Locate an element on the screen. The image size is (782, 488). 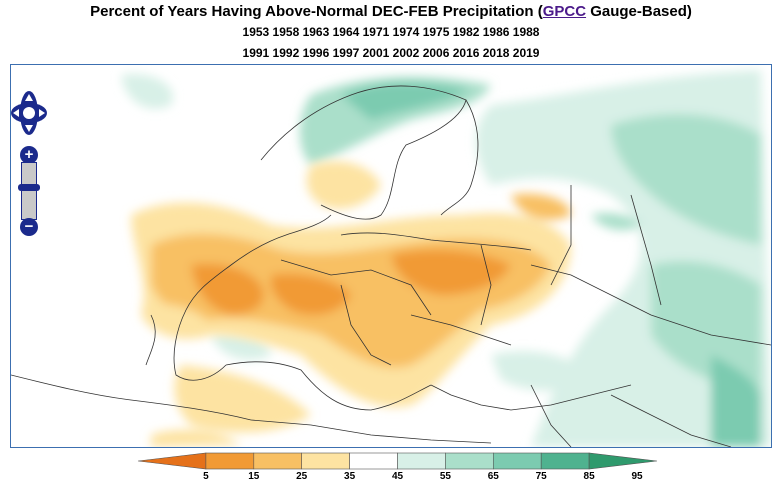
title-suffix: Gauge-Based) is located at coordinates (639, 11).